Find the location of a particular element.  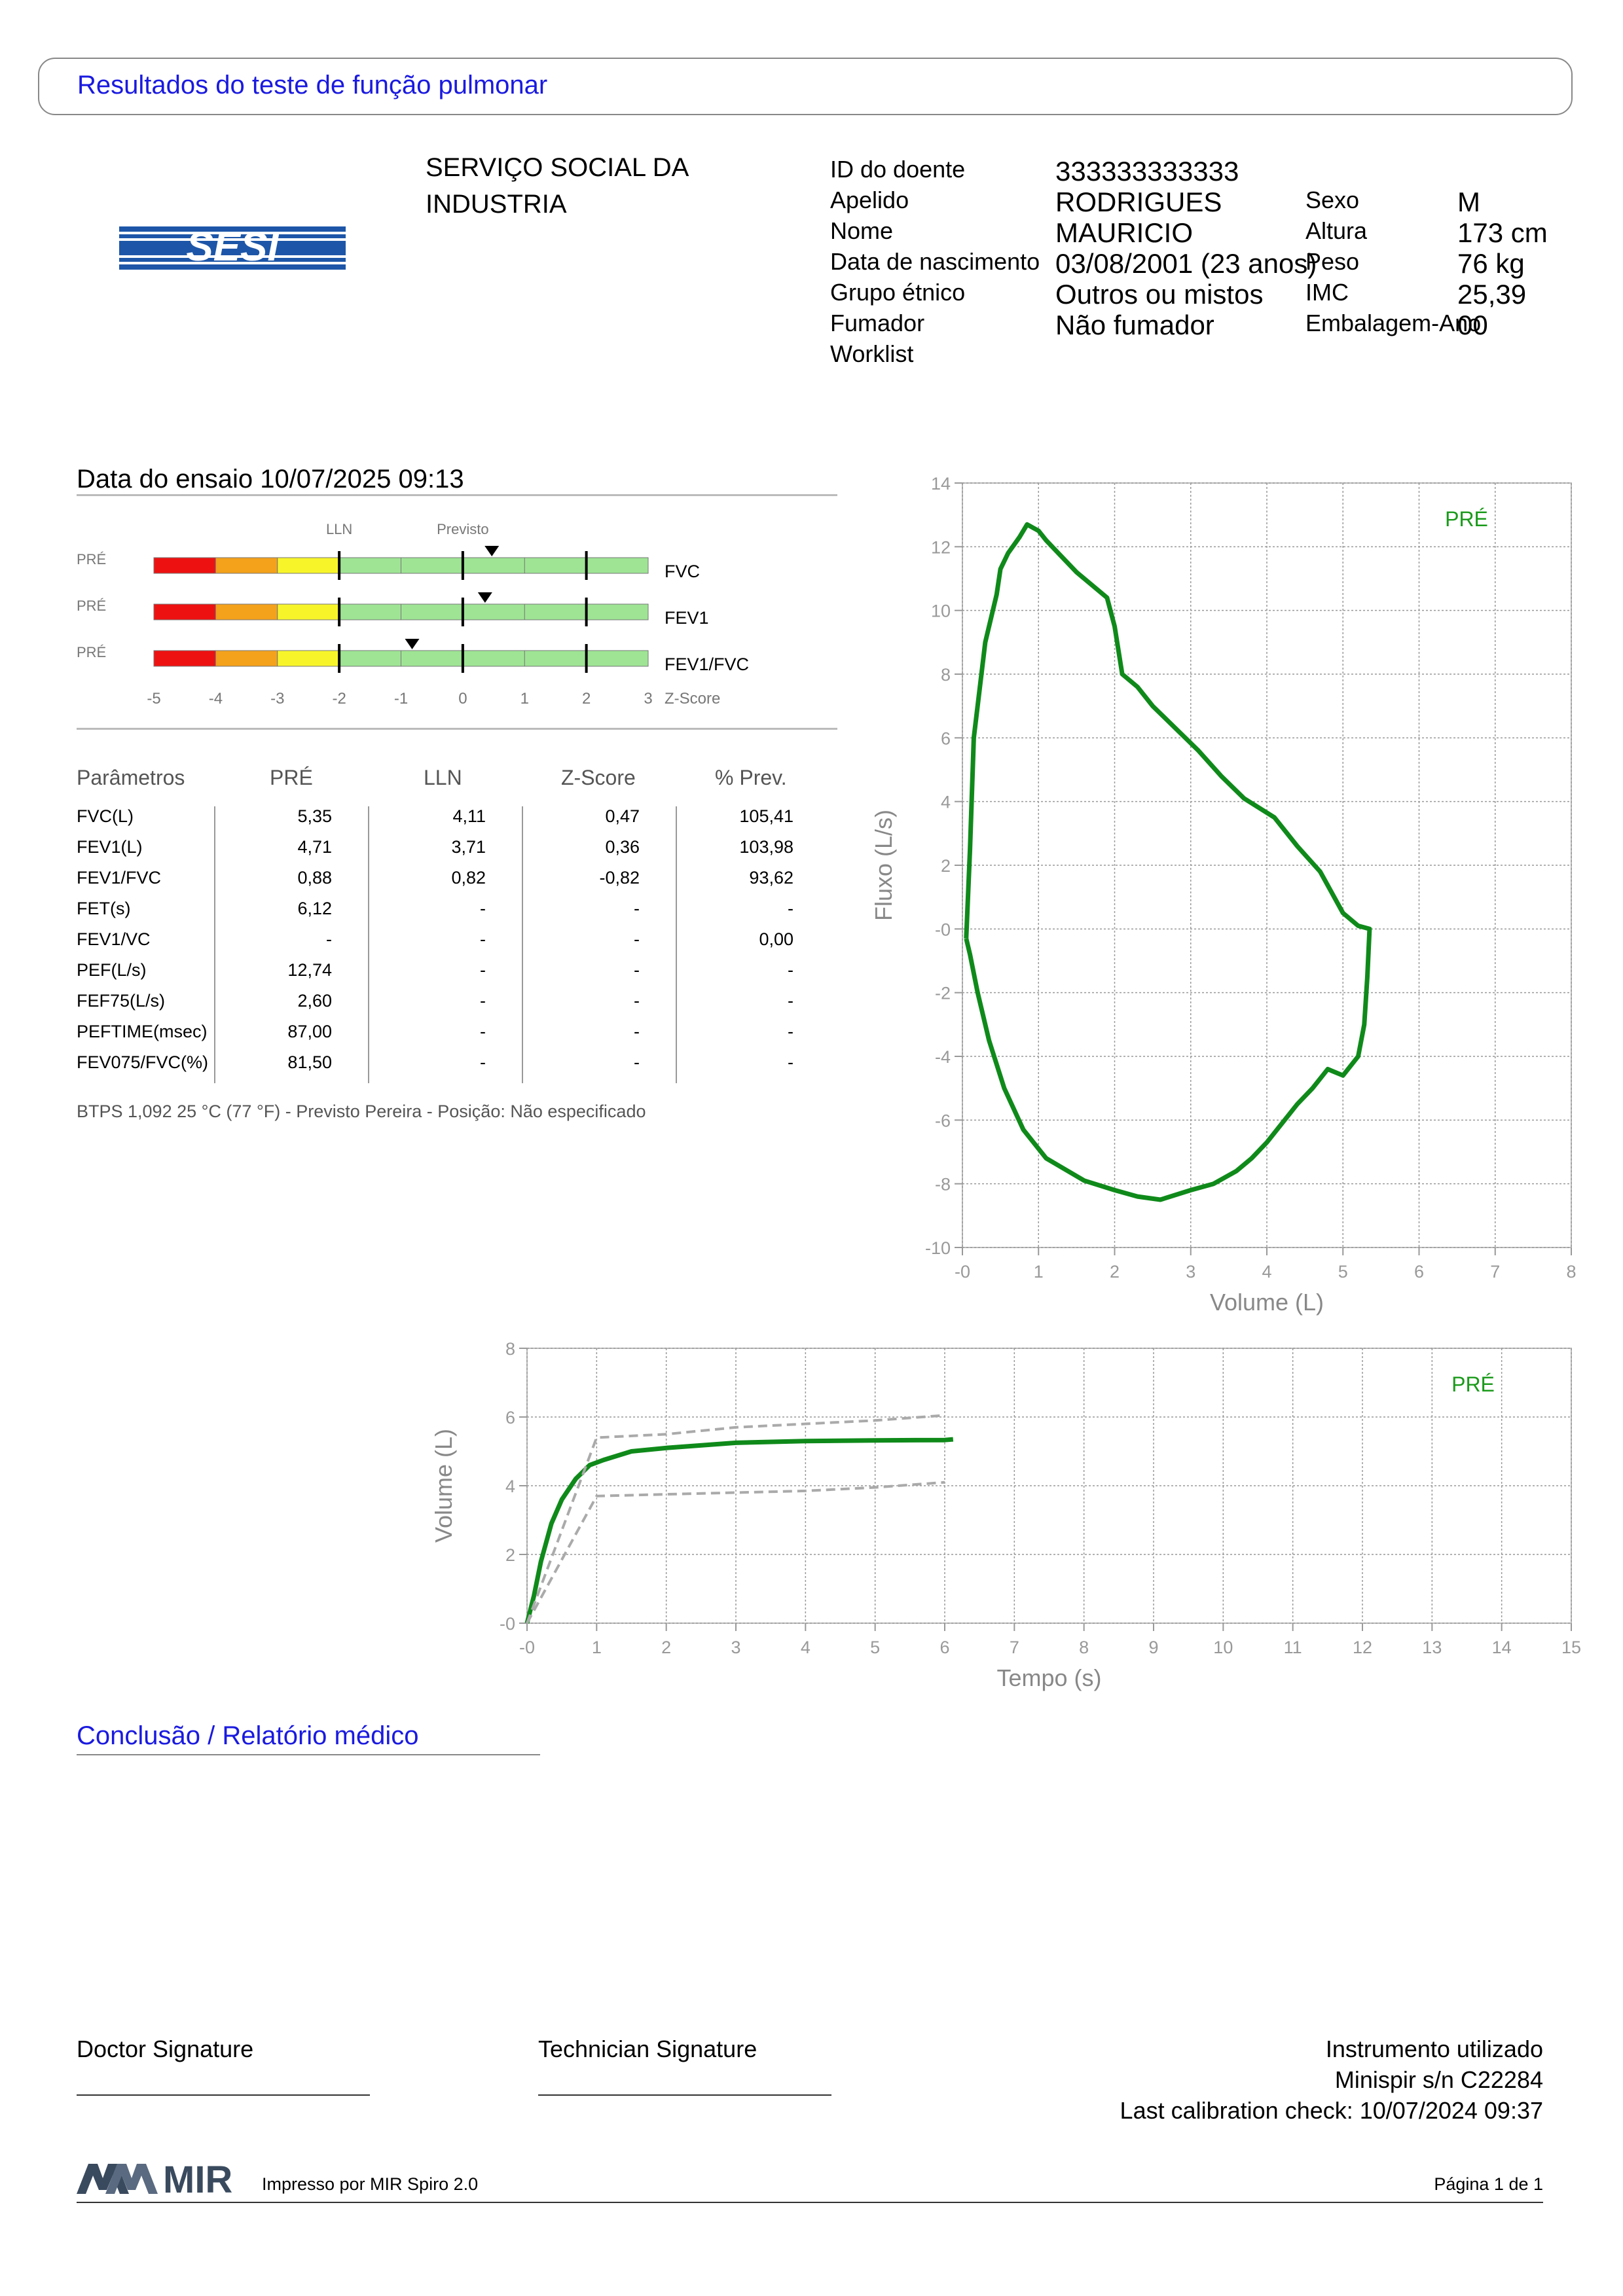

sesi-logo: SESI is located at coordinates (232, 248).